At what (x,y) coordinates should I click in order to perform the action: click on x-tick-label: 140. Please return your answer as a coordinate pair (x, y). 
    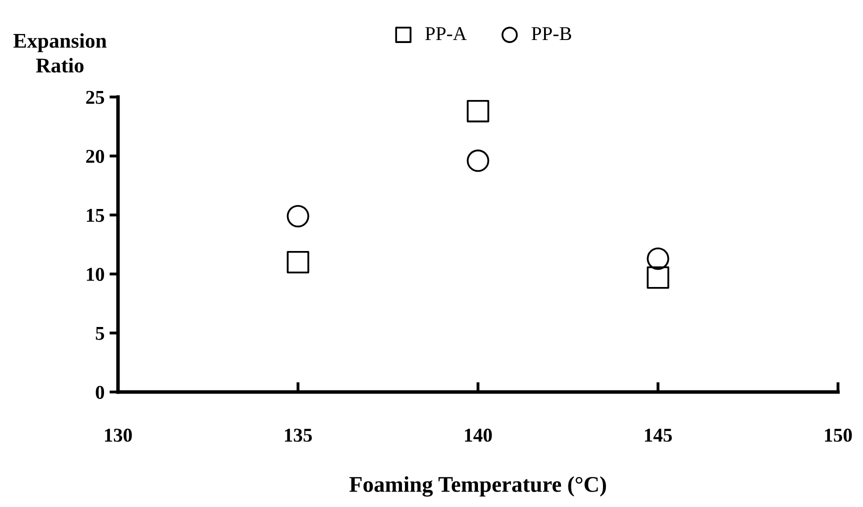
    Looking at the image, I should click on (478, 435).